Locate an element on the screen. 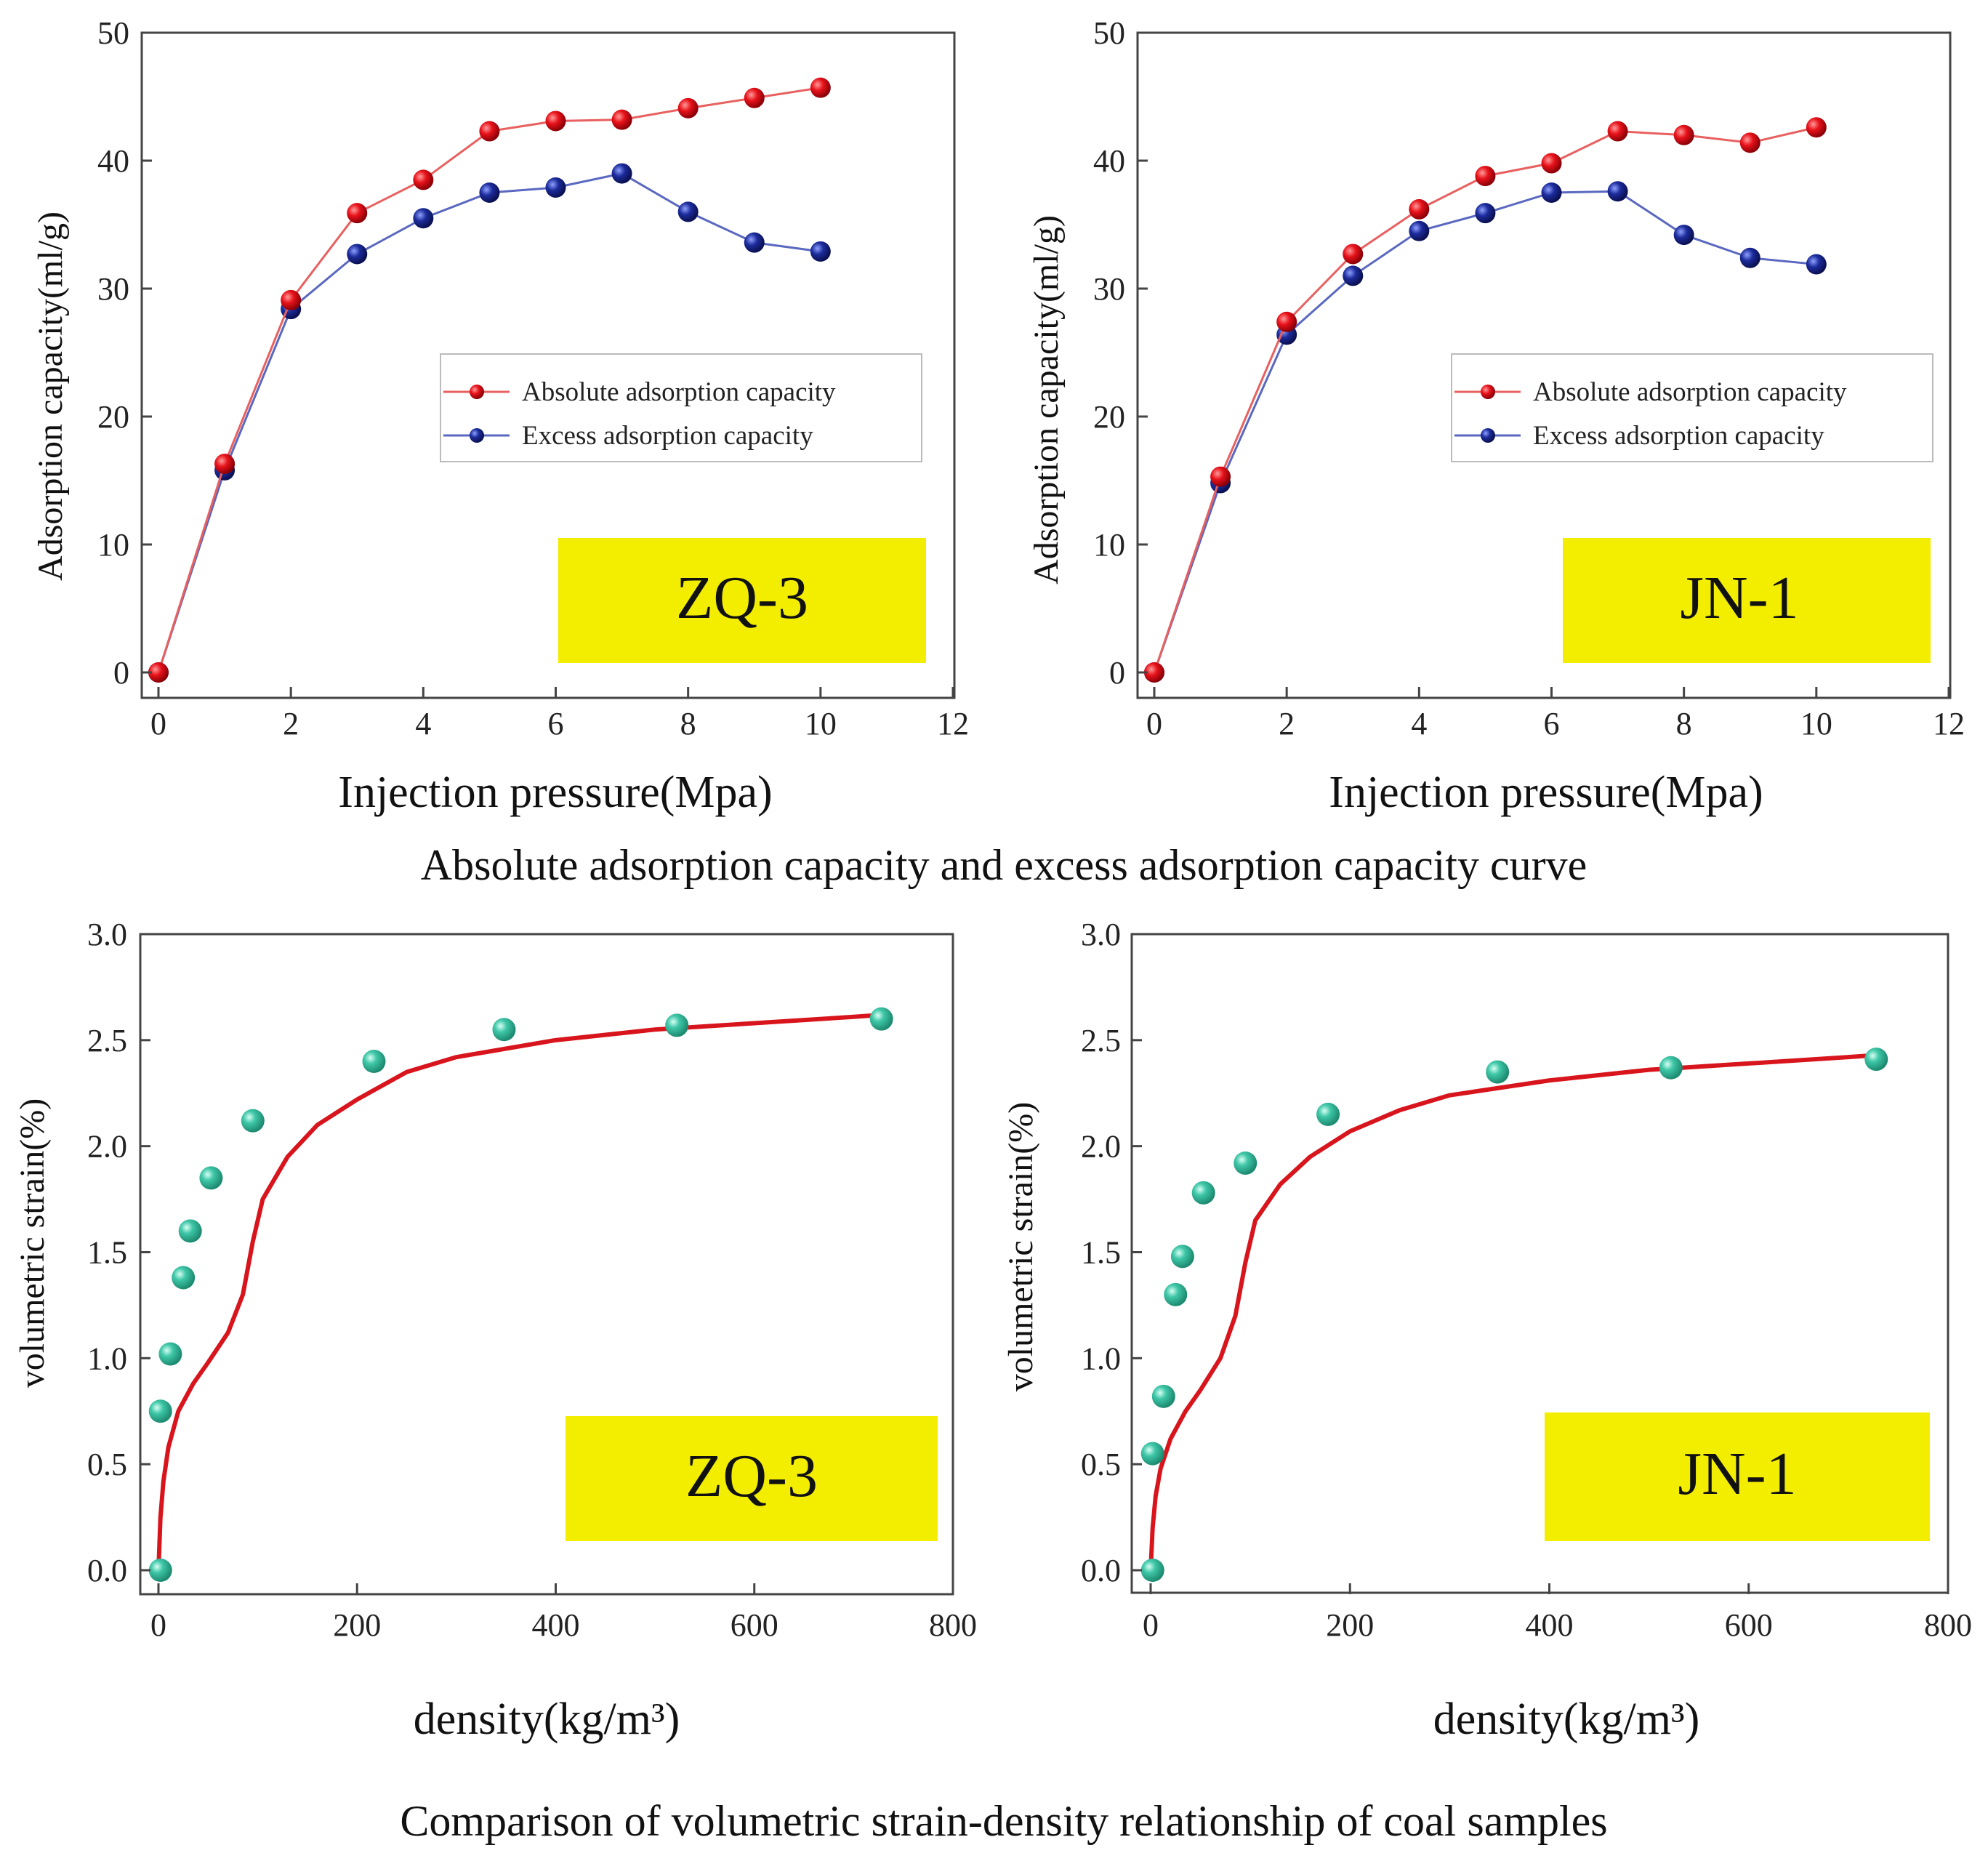 The image size is (1988, 1861). x-axis-label: Injection pressure(Mpa) is located at coordinates (555, 792).